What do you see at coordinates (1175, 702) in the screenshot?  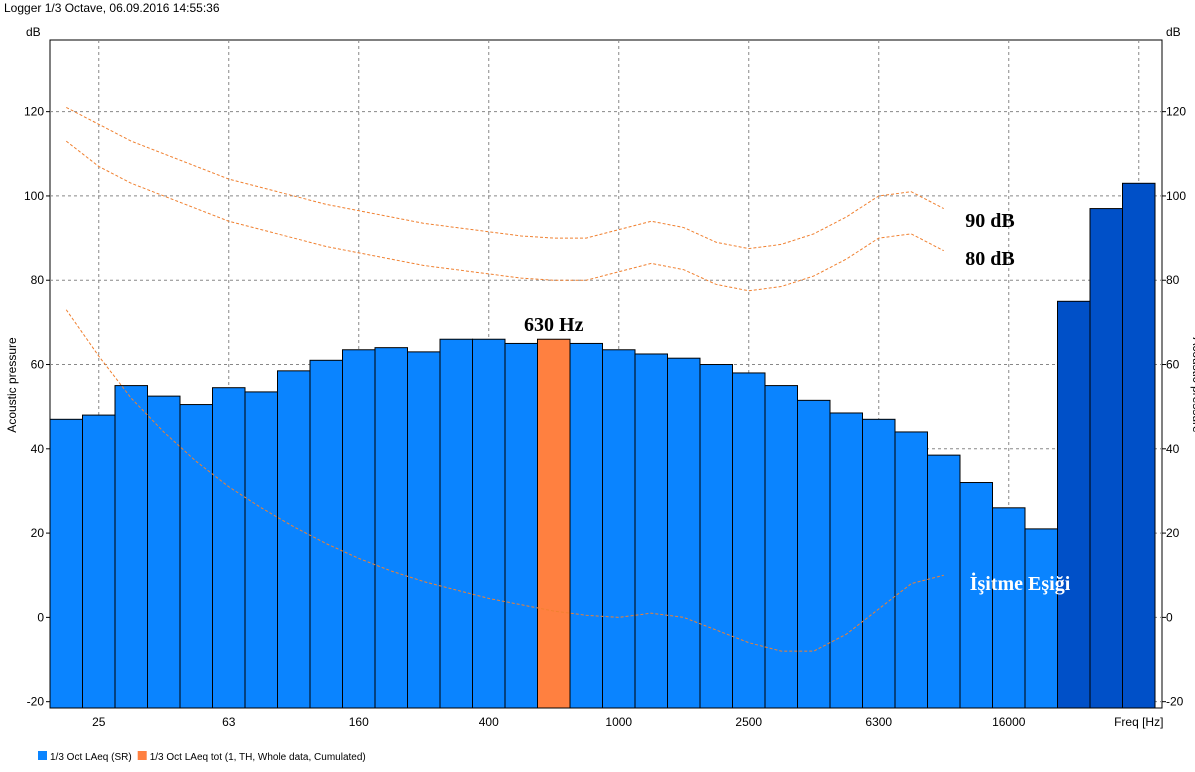 I see `y2-tick-label: -20` at bounding box center [1175, 702].